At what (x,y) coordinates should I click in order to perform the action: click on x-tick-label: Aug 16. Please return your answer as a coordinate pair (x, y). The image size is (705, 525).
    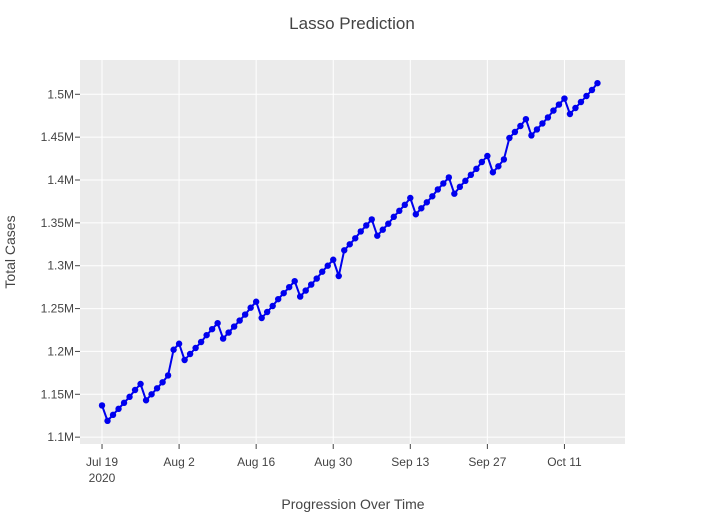
    Looking at the image, I should click on (256, 462).